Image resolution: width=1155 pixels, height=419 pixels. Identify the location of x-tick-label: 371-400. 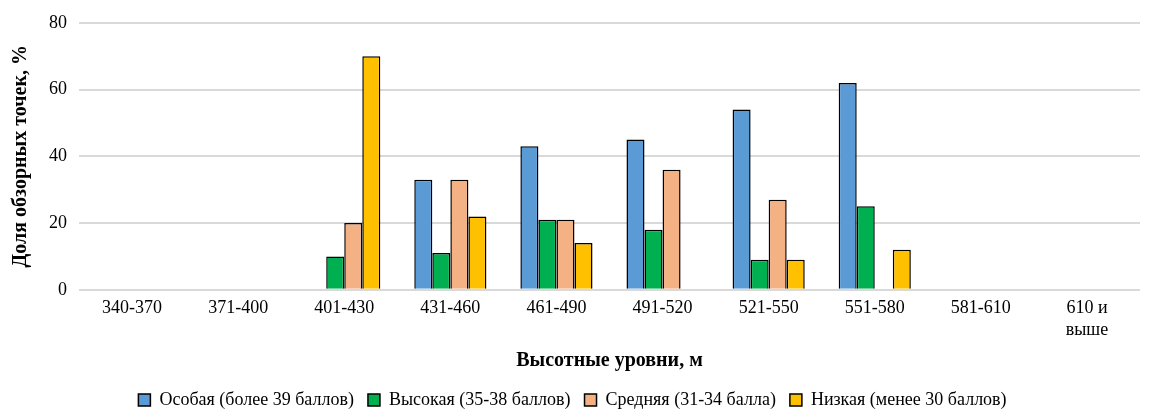
(238, 307).